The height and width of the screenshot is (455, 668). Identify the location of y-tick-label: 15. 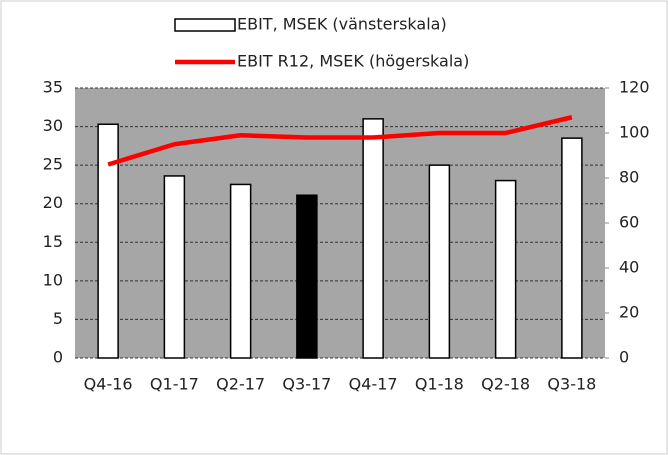
(53, 241).